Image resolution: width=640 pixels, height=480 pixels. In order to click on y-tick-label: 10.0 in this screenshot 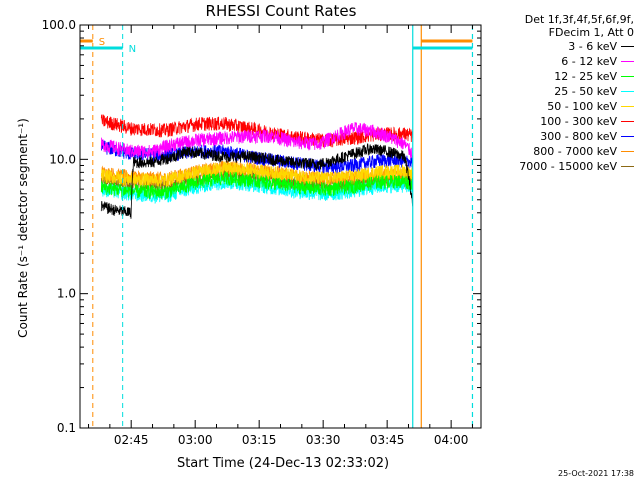, I will do `click(62, 159)`.